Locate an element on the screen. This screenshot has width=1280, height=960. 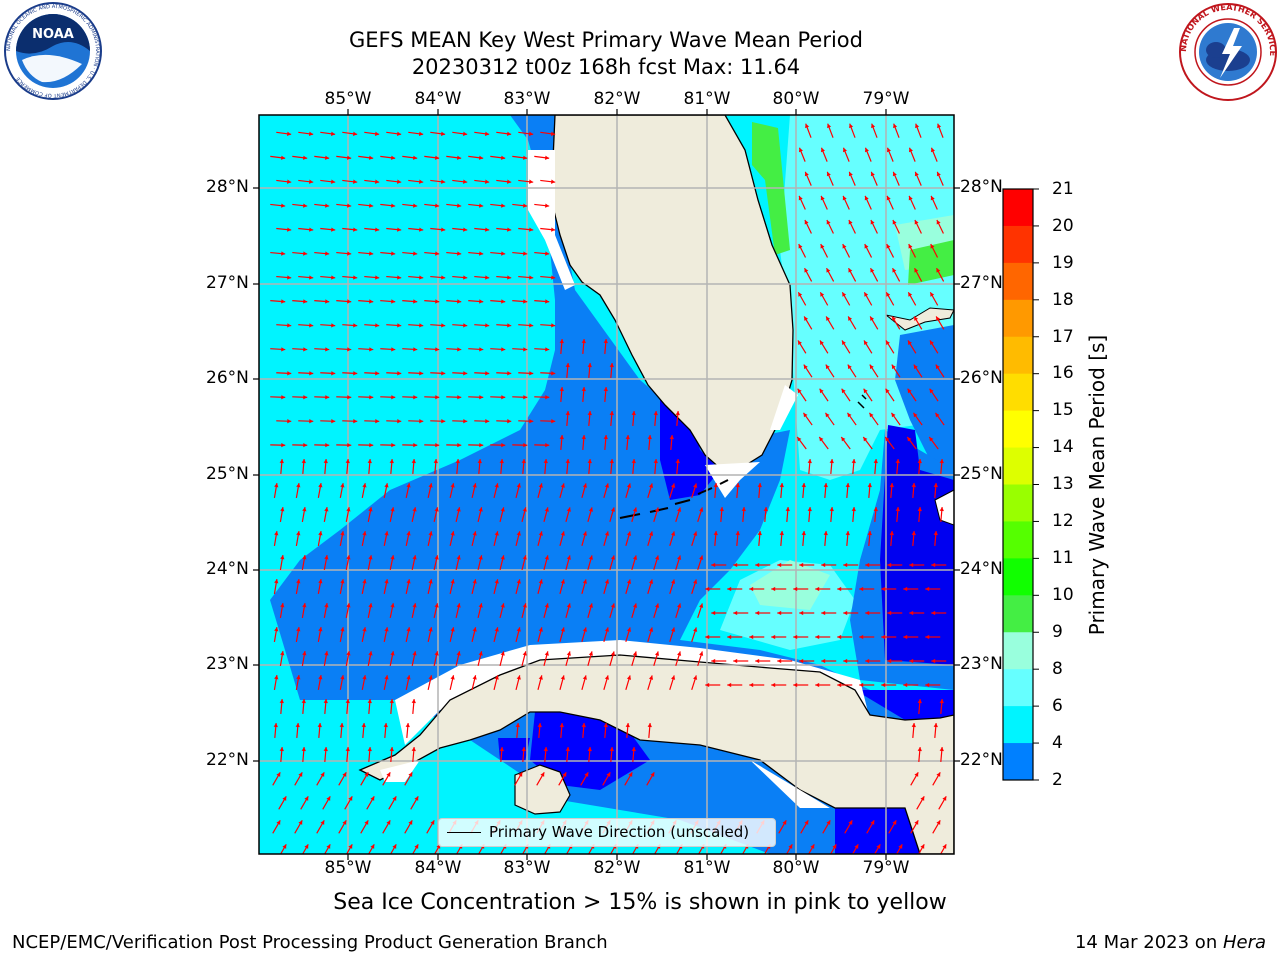
nws-logo: NATIONAL WEATHER SERVICE is located at coordinates (1228, 51).